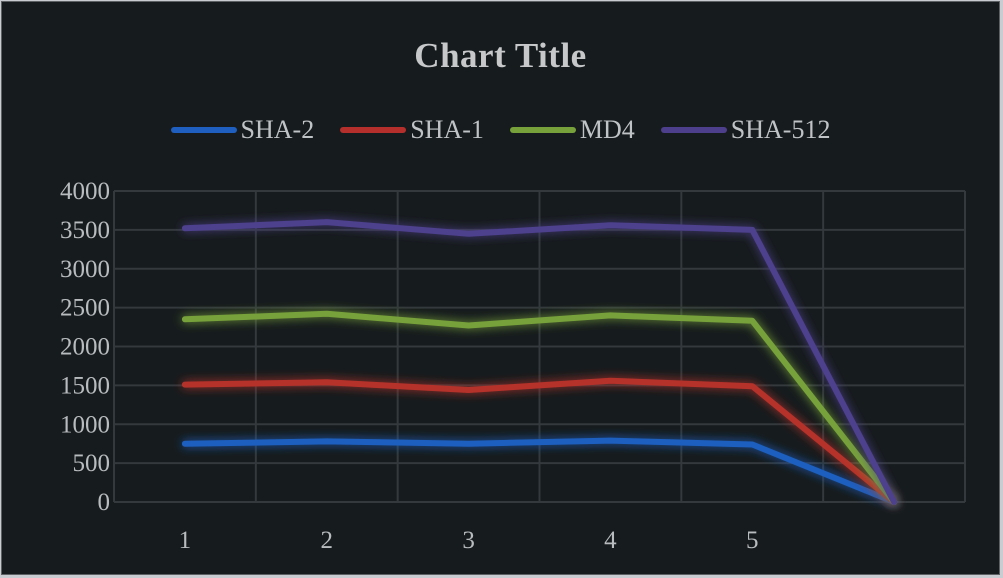 Image resolution: width=1003 pixels, height=578 pixels. What do you see at coordinates (85, 230) in the screenshot?
I see `y-tick-label: 3500` at bounding box center [85, 230].